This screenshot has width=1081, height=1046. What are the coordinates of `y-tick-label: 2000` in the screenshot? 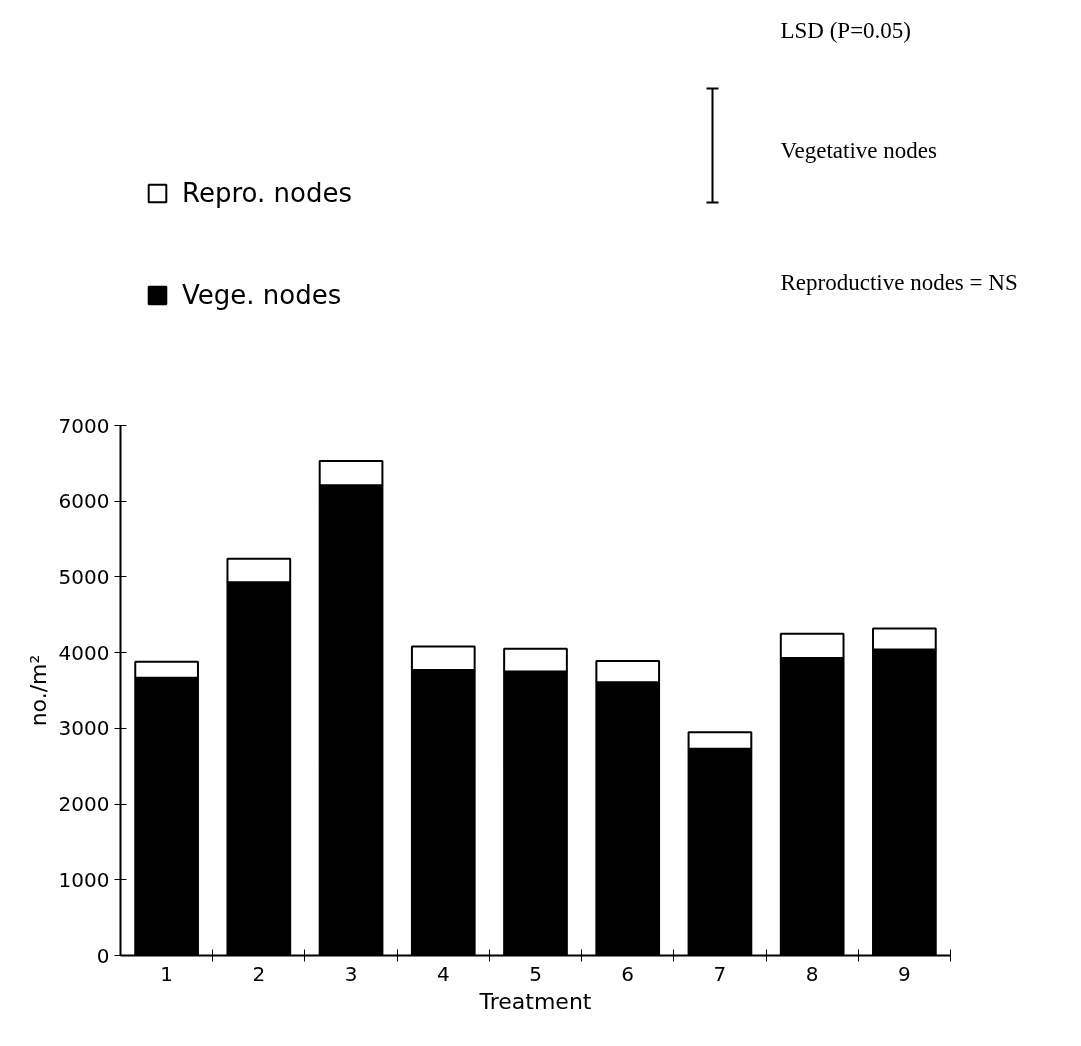 It's located at (84, 804).